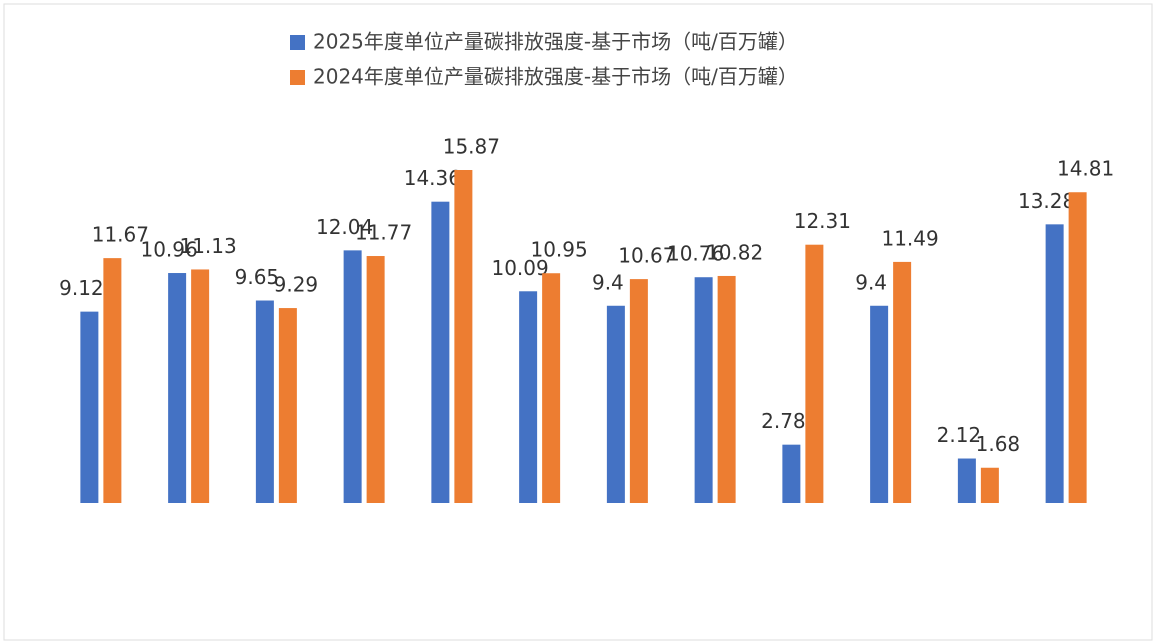  What do you see at coordinates (783, 421) in the screenshot?
I see `data-label: 2.78` at bounding box center [783, 421].